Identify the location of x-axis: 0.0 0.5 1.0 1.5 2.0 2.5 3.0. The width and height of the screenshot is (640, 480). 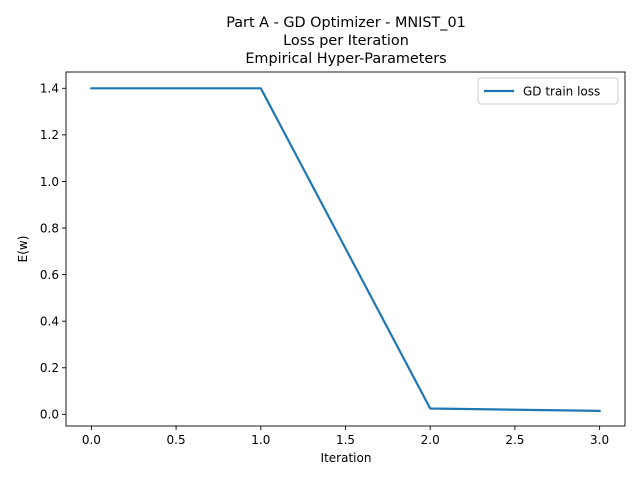
(345, 436).